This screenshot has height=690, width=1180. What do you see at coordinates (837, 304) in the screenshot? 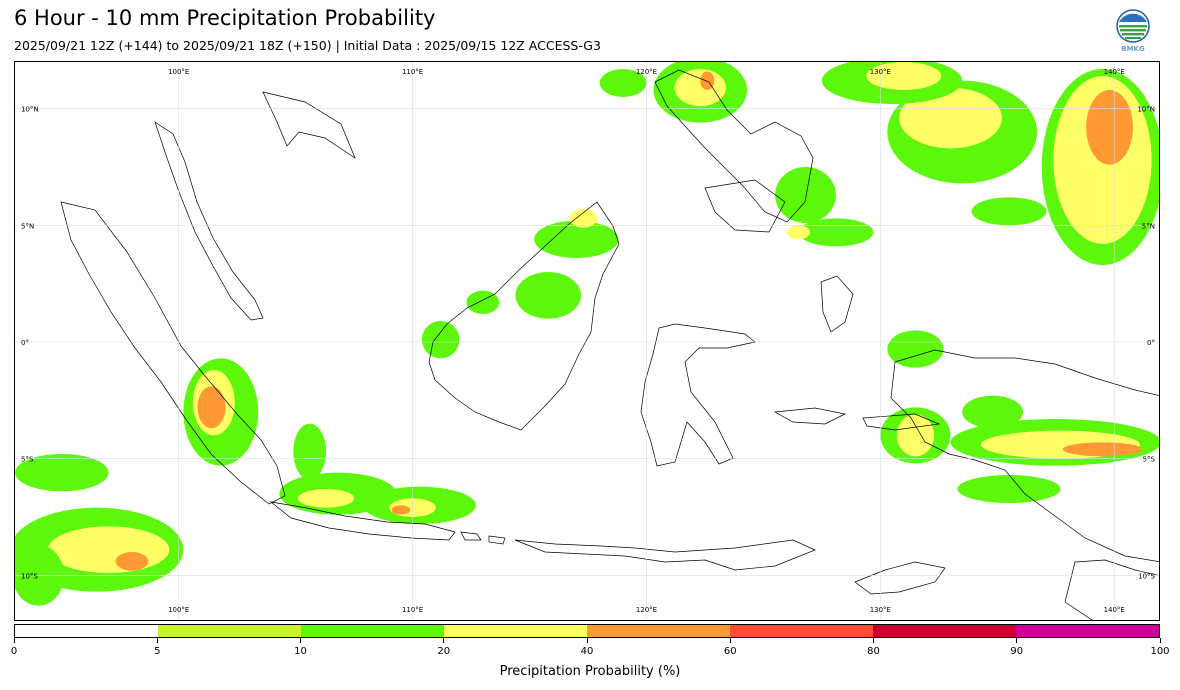
I see `coast-halmahera` at bounding box center [837, 304].